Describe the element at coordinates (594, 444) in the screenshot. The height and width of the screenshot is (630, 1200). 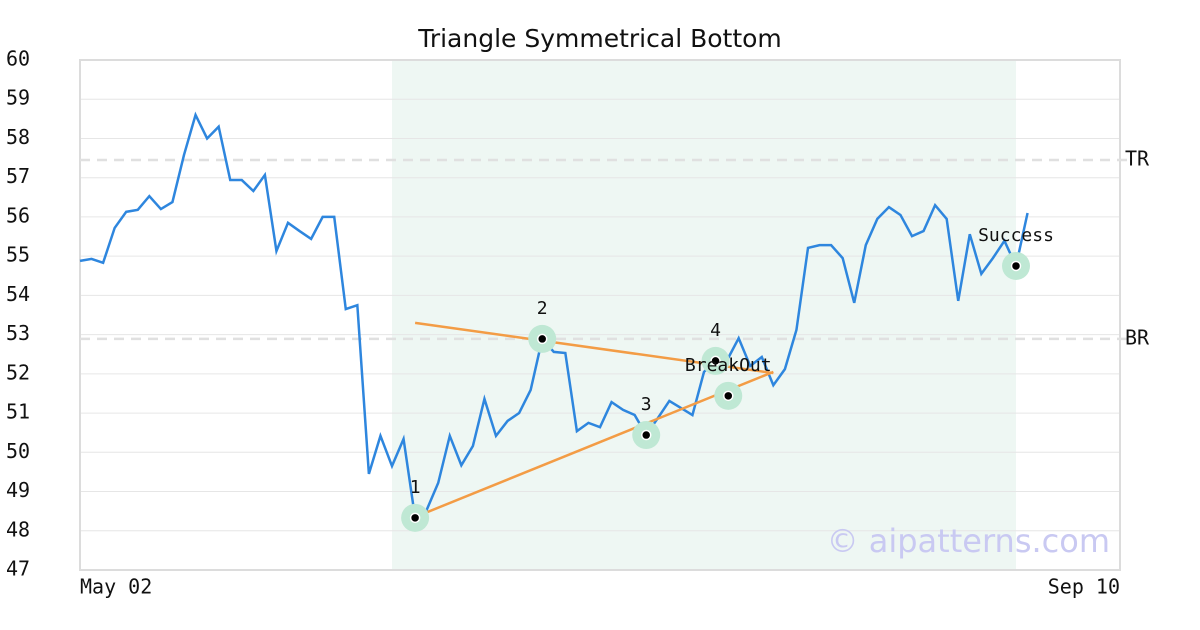
I see `trendline` at that location.